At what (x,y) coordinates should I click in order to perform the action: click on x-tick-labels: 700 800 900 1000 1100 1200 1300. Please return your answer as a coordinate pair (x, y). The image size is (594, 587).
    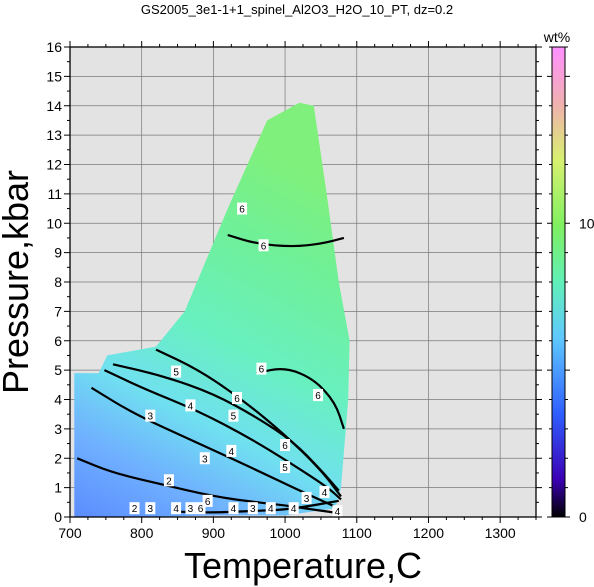
    Looking at the image, I should click on (287, 533).